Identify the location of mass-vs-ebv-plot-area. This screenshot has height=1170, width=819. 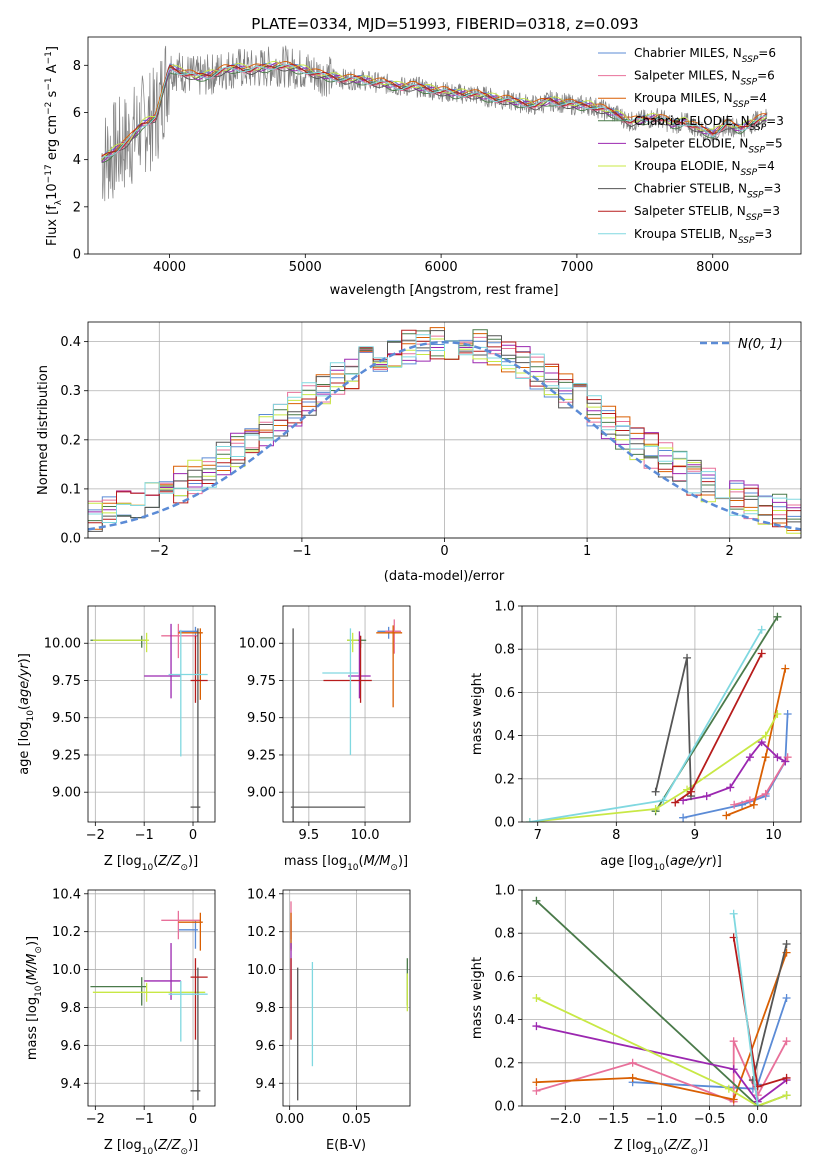
(349, 1001).